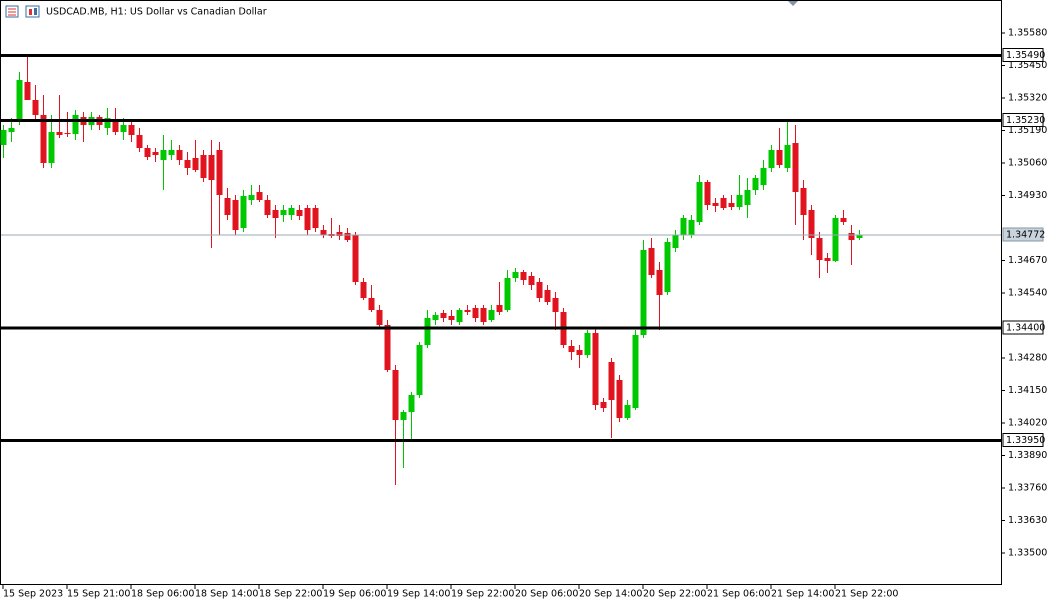 Image resolution: width=1055 pixels, height=609 pixels. I want to click on x-tick-label: 20 Sep 06:00, so click(546, 594).